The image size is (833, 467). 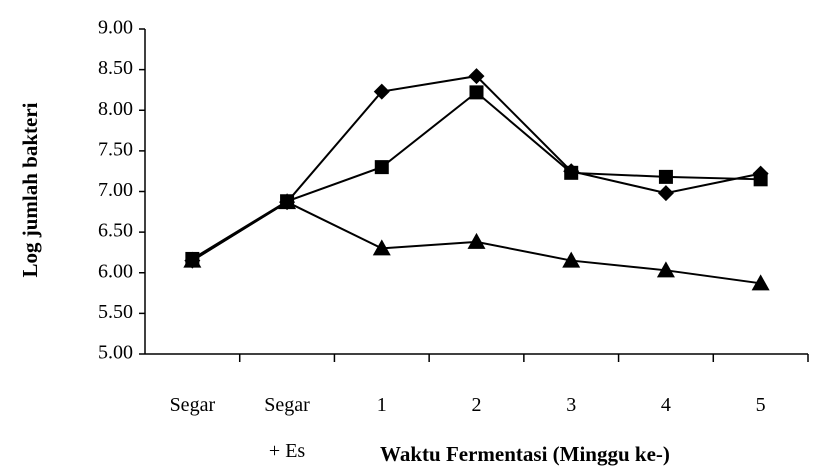 What do you see at coordinates (30, 189) in the screenshot?
I see `y-axis-title: Log jumlah bakteri` at bounding box center [30, 189].